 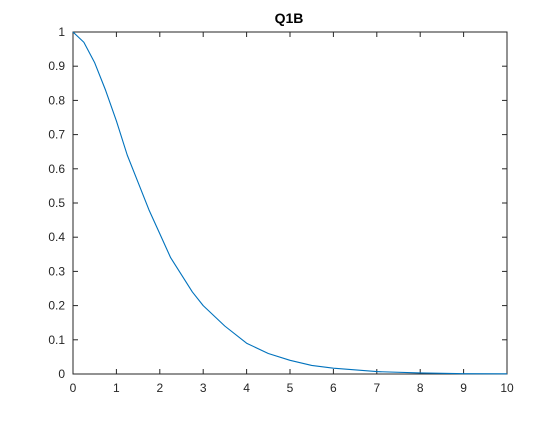 I want to click on x-tick-label: 1, so click(x=116, y=388).